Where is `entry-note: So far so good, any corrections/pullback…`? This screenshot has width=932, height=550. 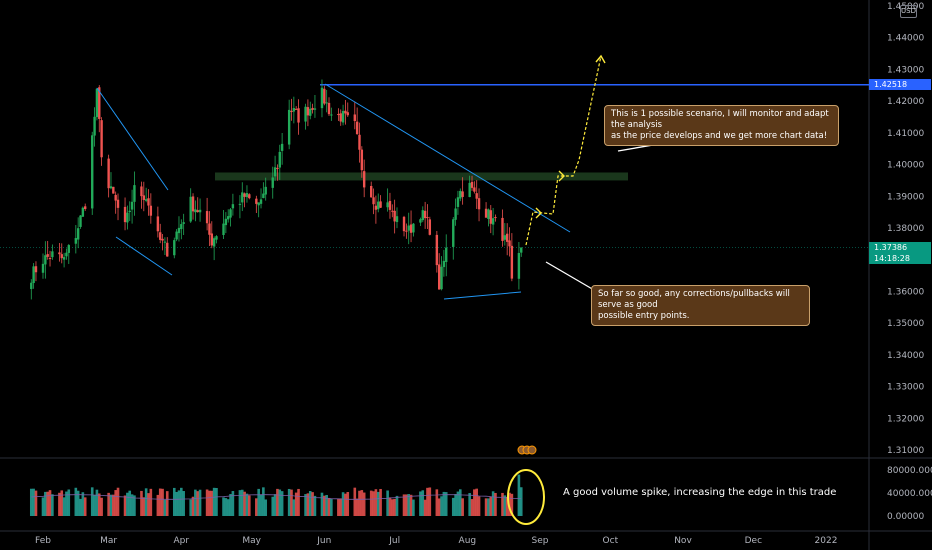
entry-note: So far so good, any corrections/pullback… is located at coordinates (700, 305).